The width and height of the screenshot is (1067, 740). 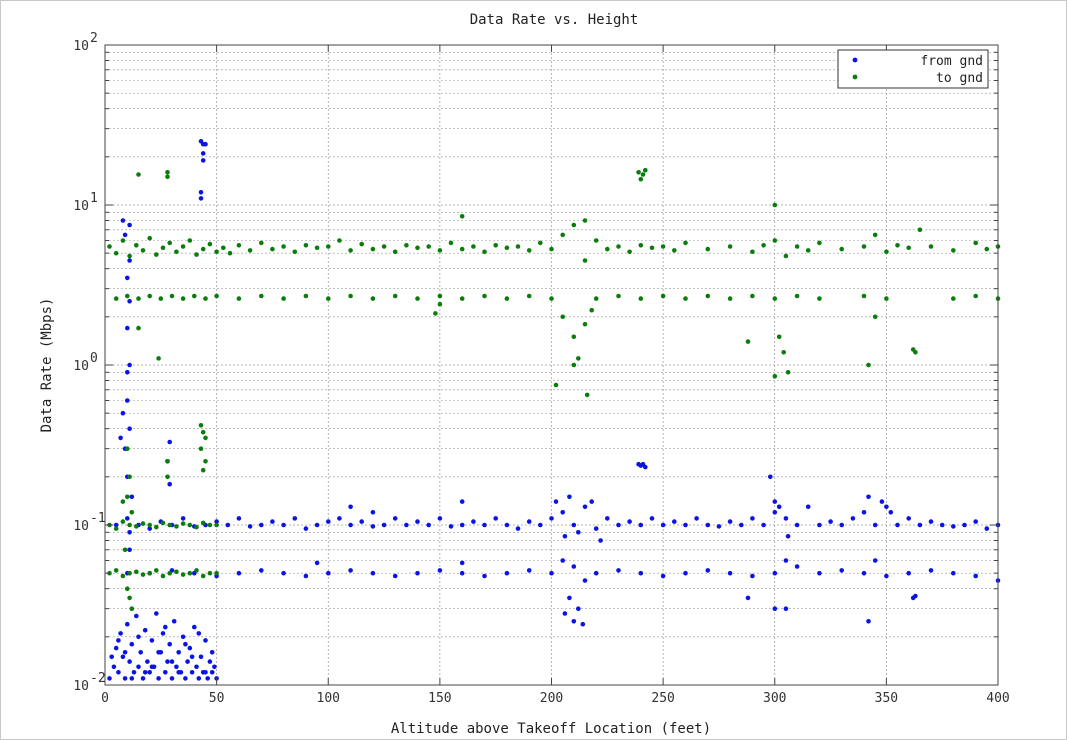 What do you see at coordinates (94, 38) in the screenshot?
I see `y-tick-label-exponent: 2` at bounding box center [94, 38].